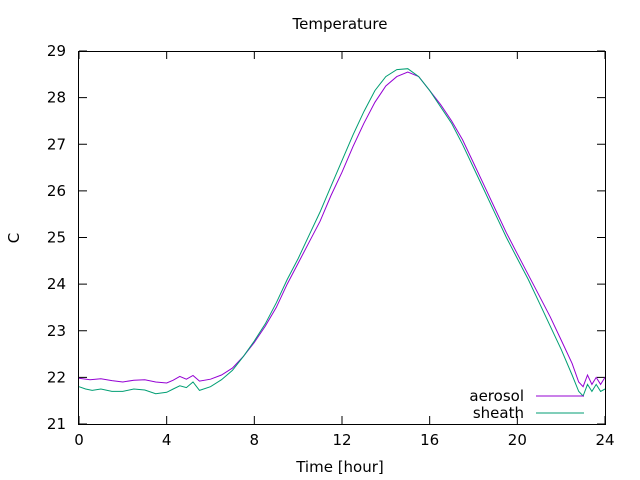 The height and width of the screenshot is (480, 640). Describe the element at coordinates (56, 331) in the screenshot. I see `y-tick-label: 23` at that location.